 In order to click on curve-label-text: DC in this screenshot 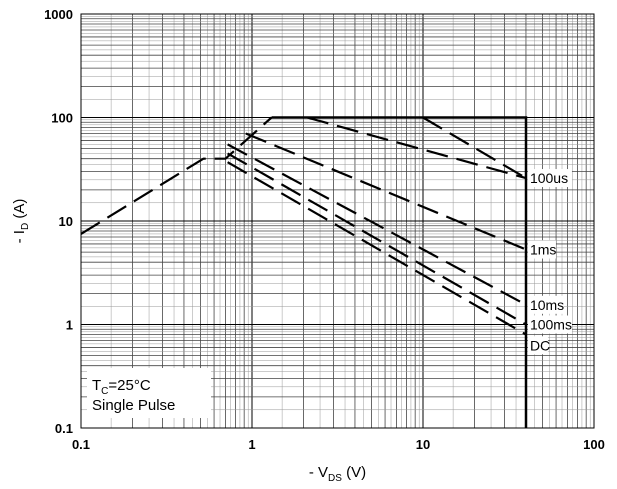, I will do `click(540, 345)`.